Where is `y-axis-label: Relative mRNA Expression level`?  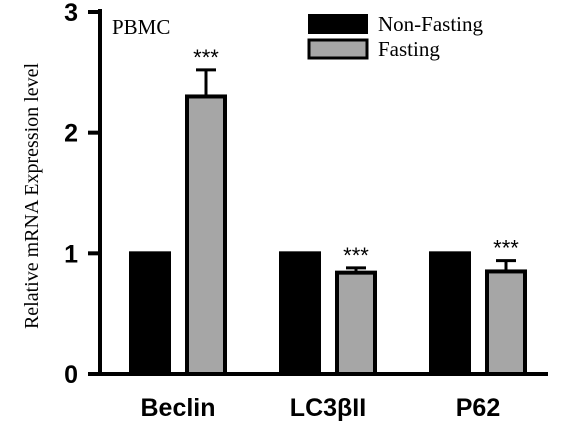 y-axis-label: Relative mRNA Expression level is located at coordinates (32, 196).